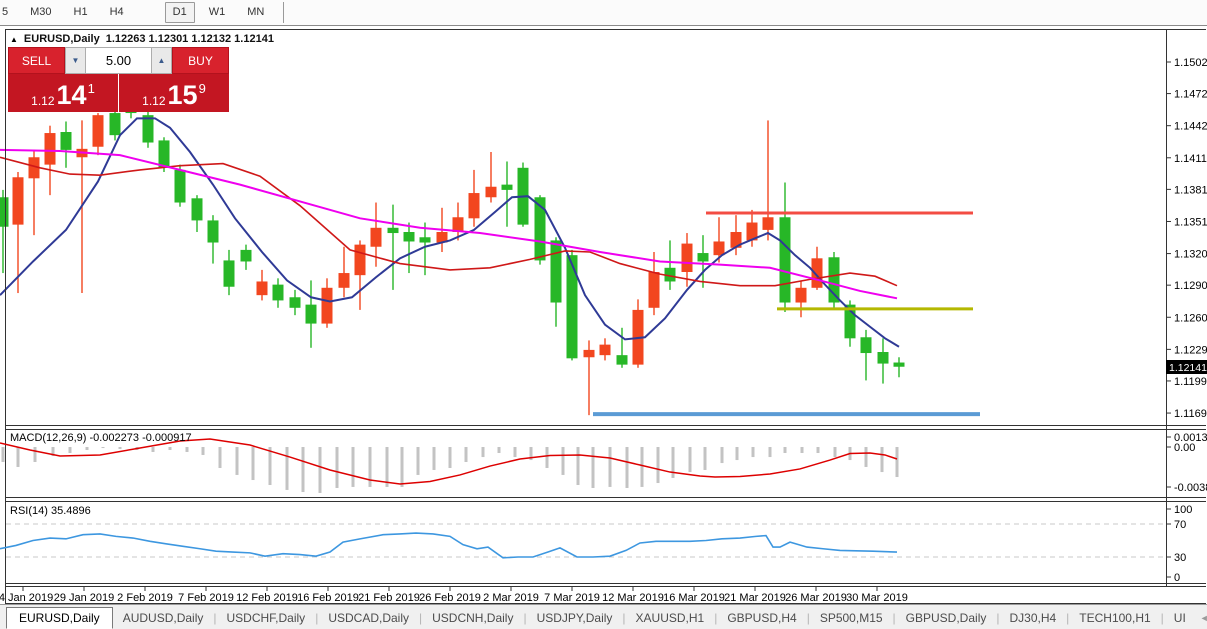 This screenshot has width=1207, height=629. Describe the element at coordinates (368, 617) in the screenshot. I see `tab-usdcad-daily: USDCAD,Daily` at that location.